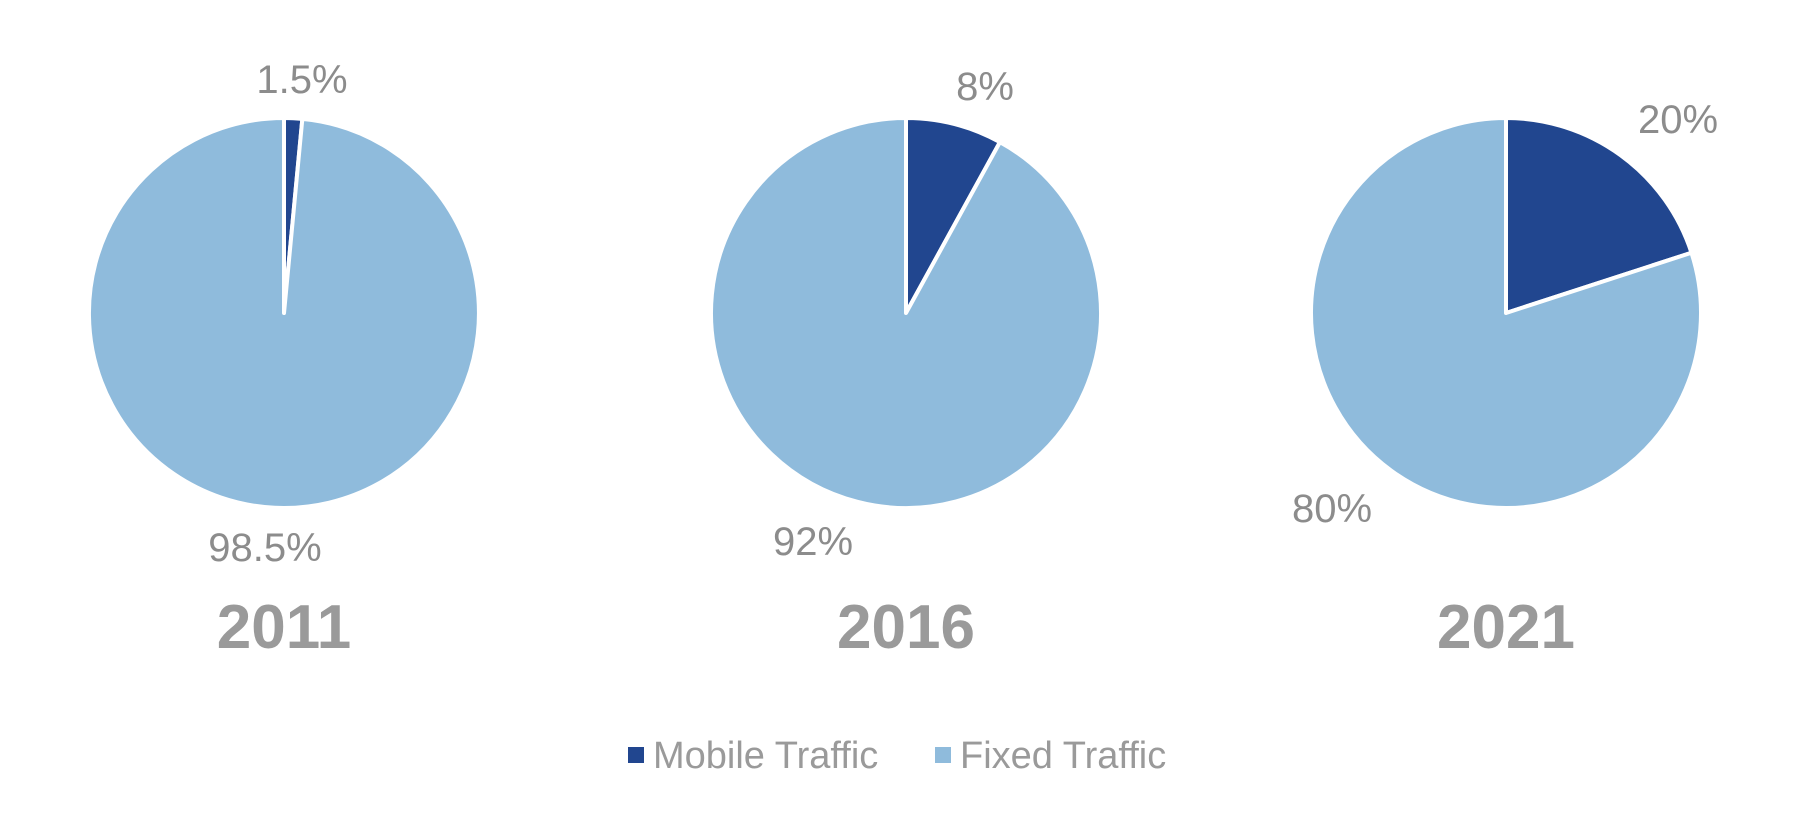  I want to click on slice-data-label: 80%, so click(1332, 509).